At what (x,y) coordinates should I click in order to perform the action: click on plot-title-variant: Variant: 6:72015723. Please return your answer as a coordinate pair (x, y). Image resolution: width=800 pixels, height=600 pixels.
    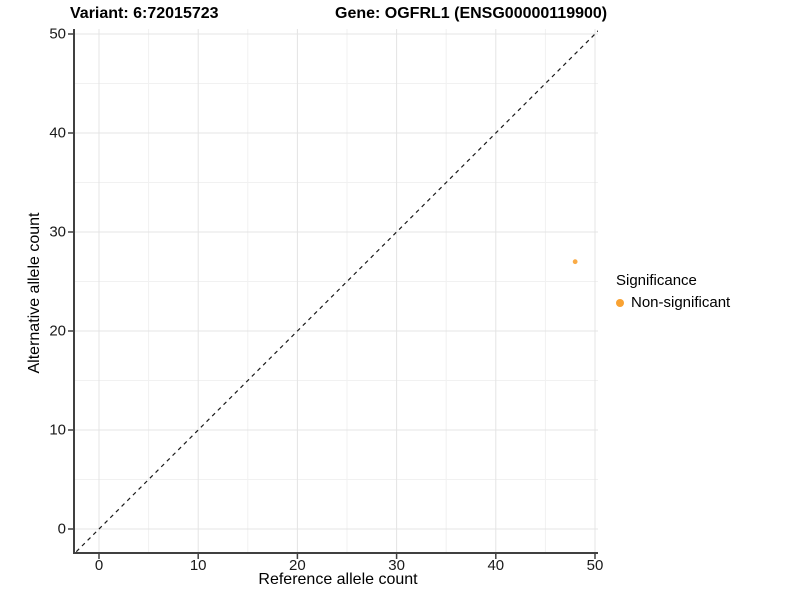
    Looking at the image, I should click on (144, 13).